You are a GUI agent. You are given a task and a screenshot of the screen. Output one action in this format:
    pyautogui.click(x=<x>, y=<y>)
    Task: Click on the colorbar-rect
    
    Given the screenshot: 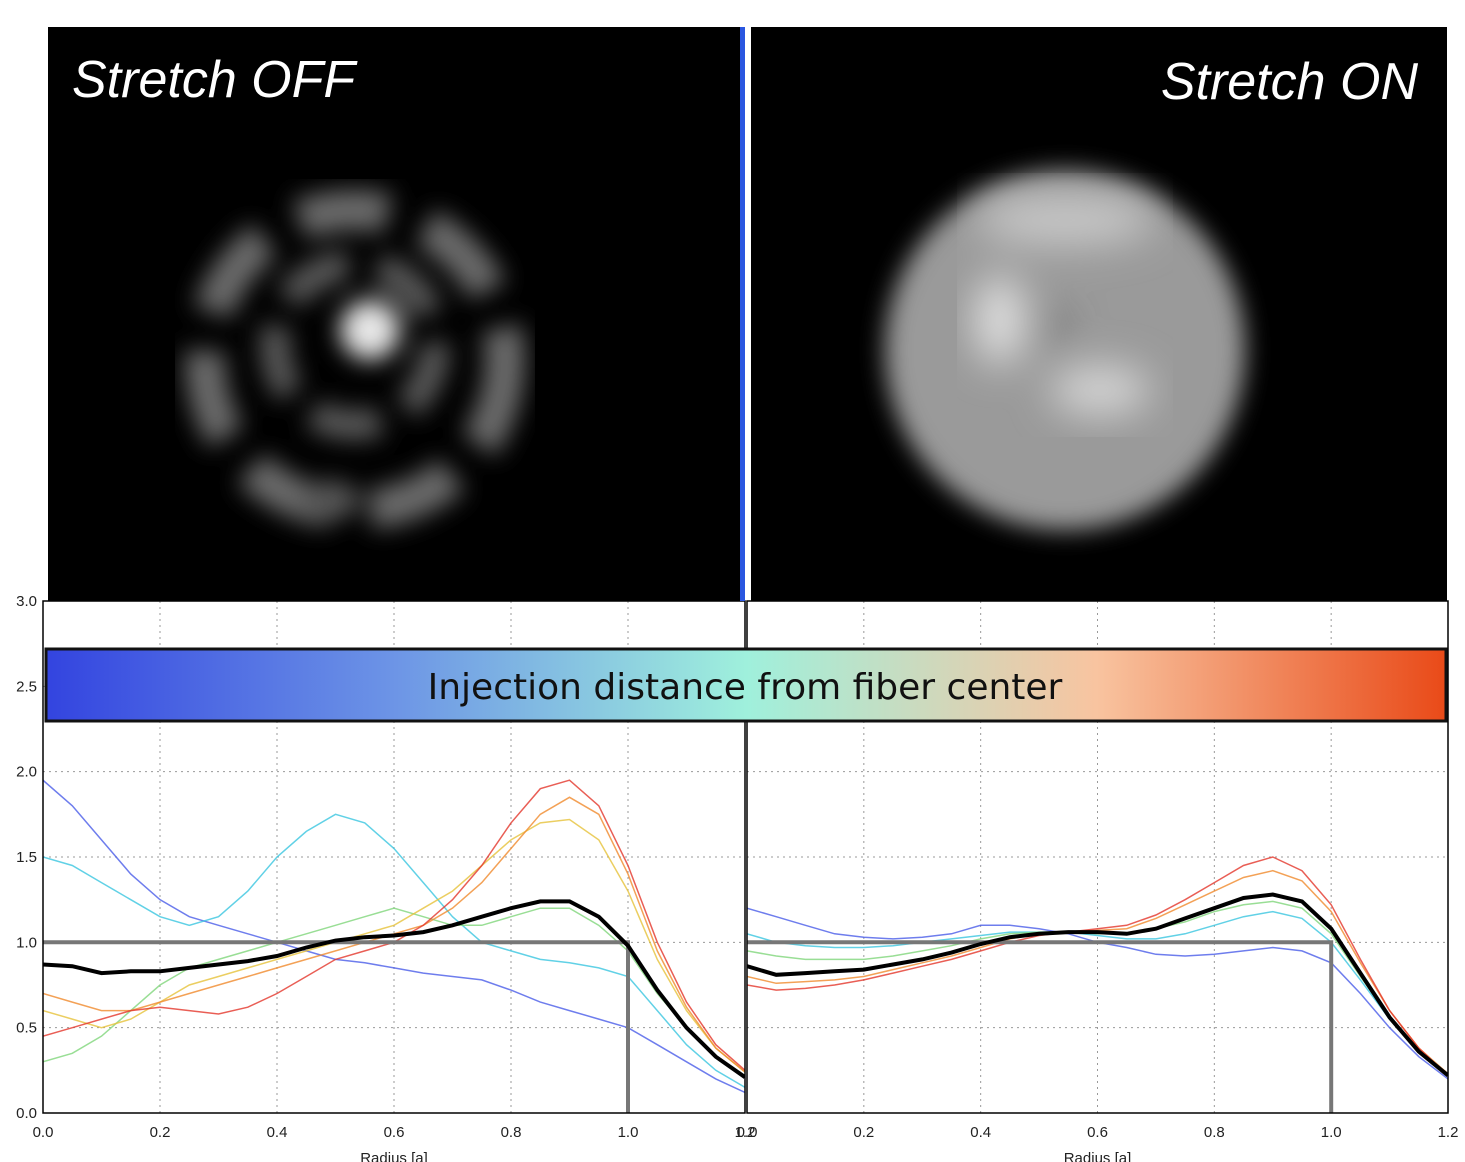 What is the action you would take?
    pyautogui.click(x=746, y=685)
    